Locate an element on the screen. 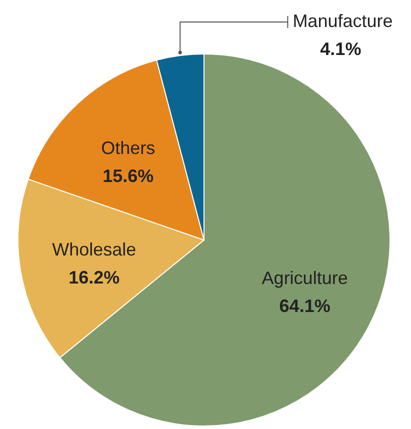 The image size is (411, 429). slice-label: Manufacture is located at coordinates (342, 21).